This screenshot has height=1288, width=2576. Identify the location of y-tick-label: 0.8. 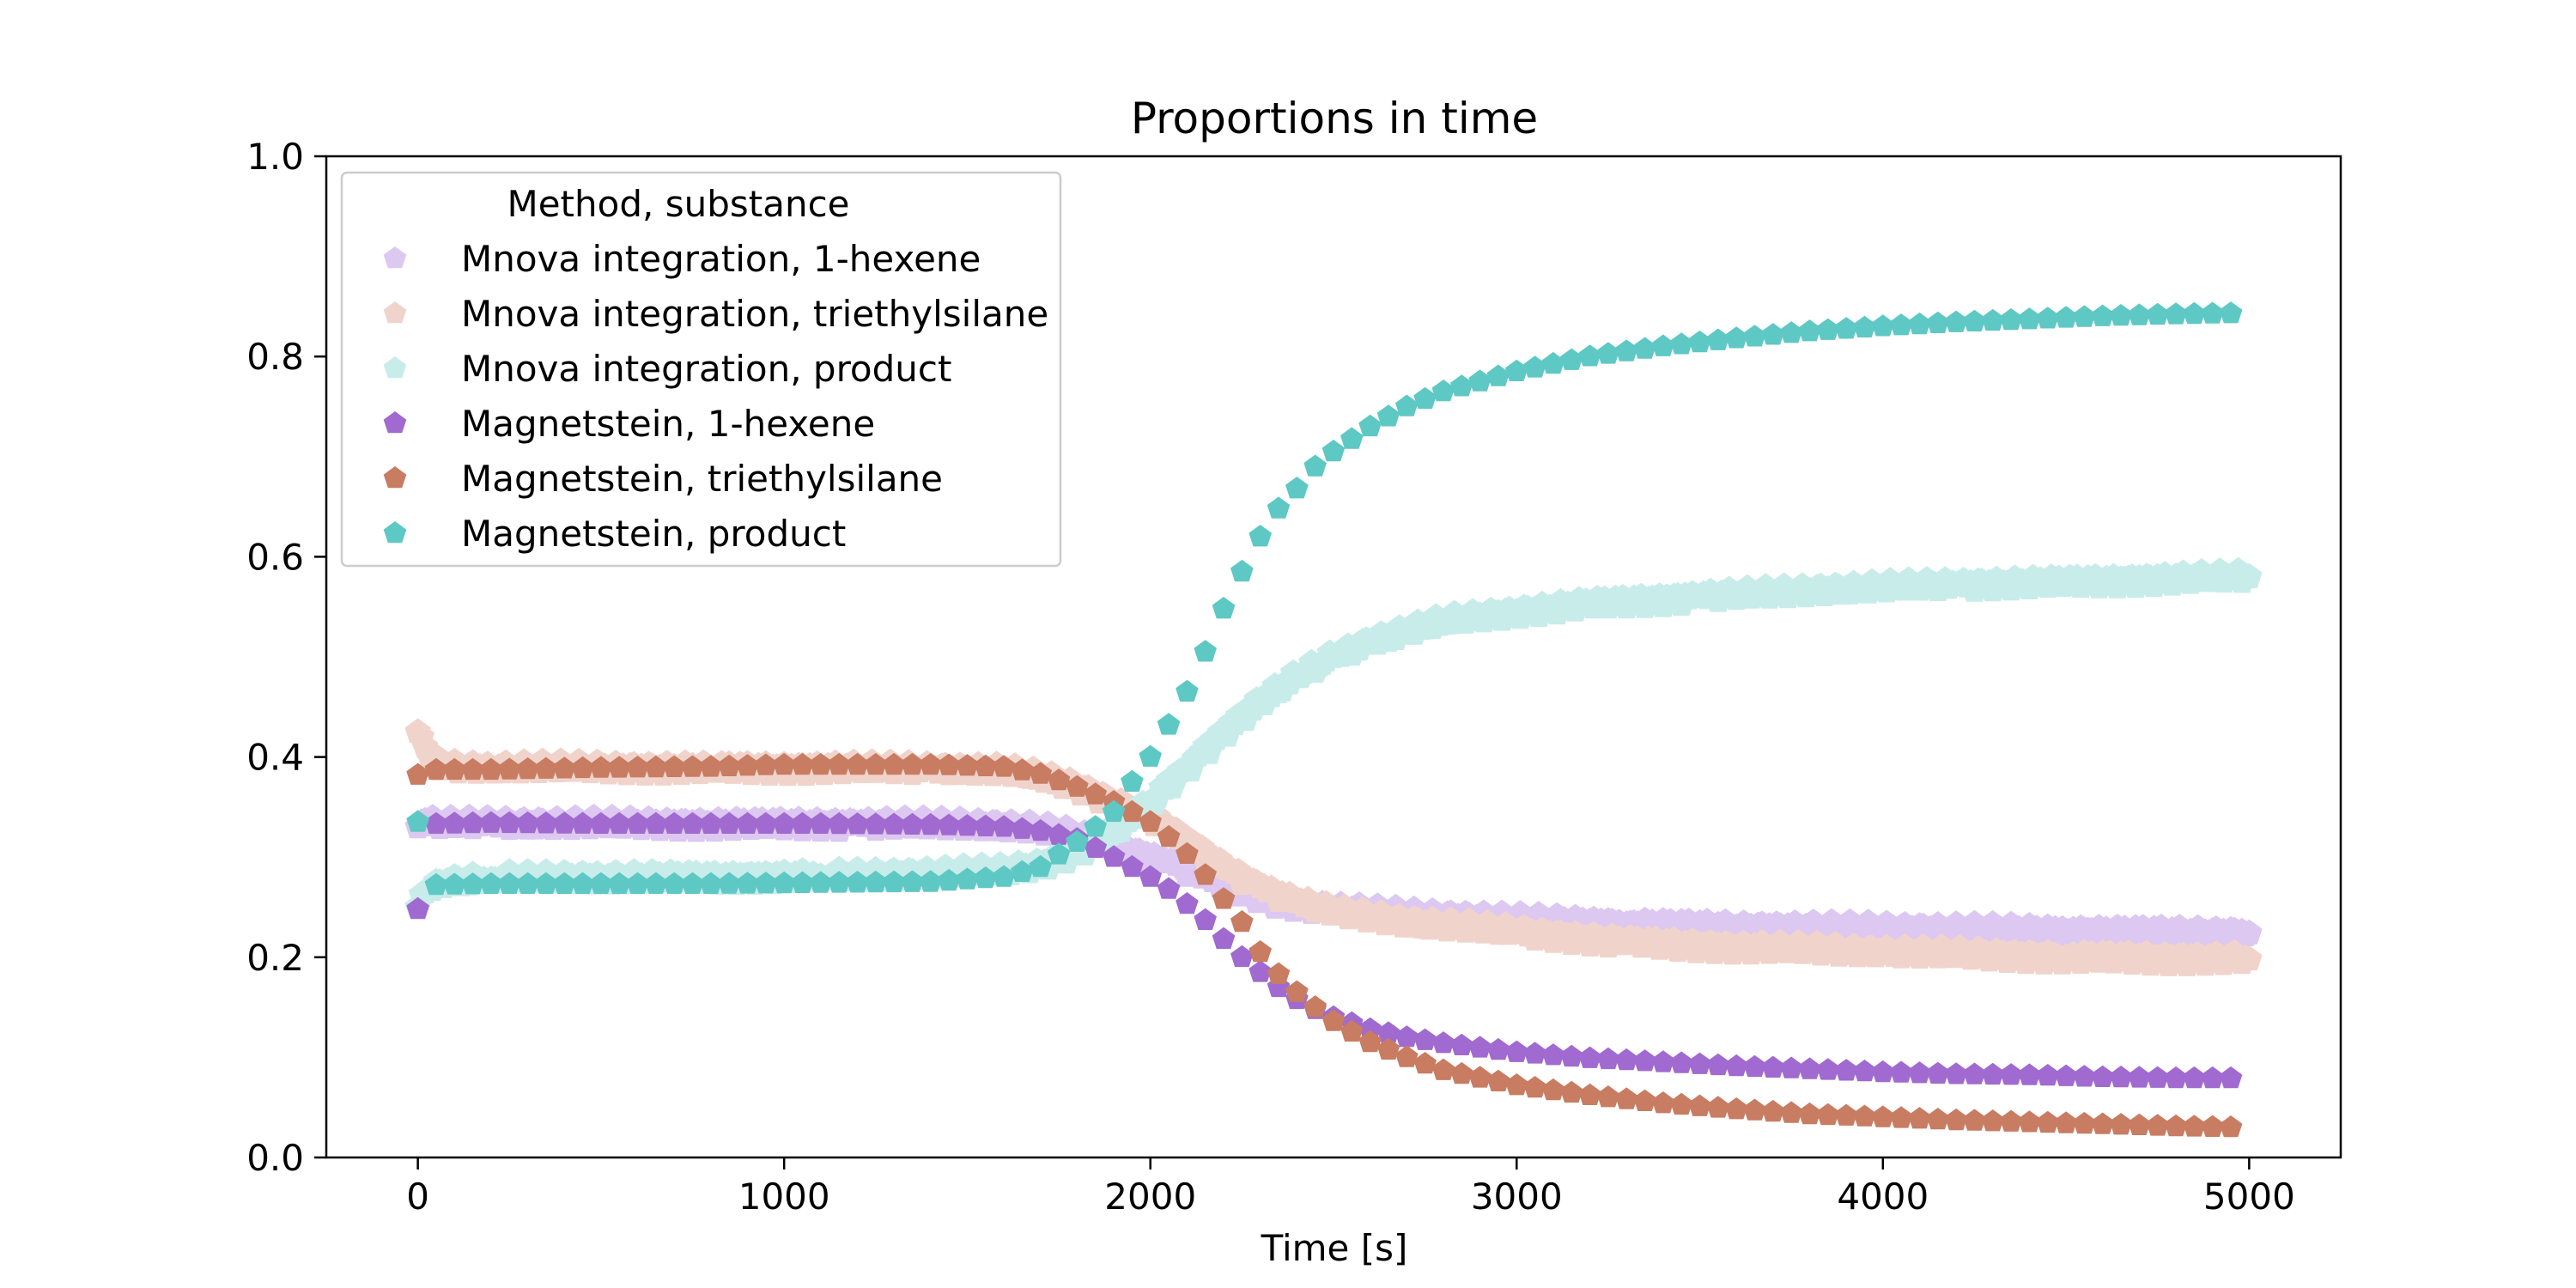
(275, 357).